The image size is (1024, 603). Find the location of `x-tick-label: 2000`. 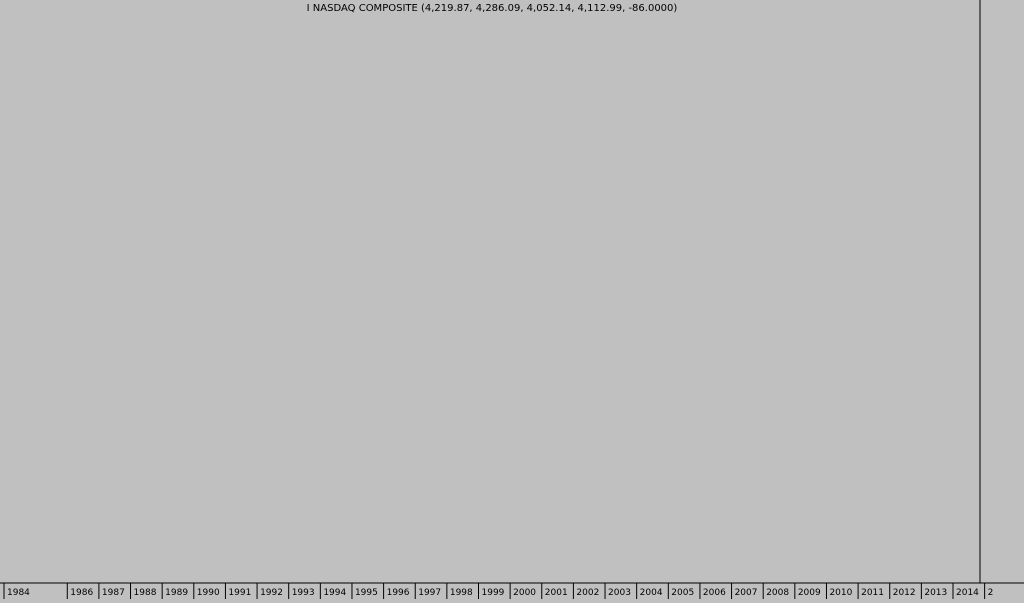

x-tick-label: 2000 is located at coordinates (524, 593).